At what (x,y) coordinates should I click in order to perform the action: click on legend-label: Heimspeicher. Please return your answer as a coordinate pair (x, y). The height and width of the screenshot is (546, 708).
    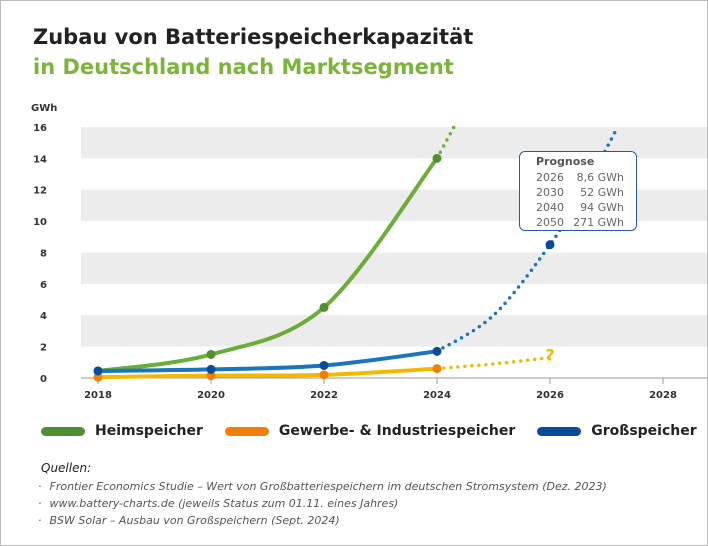
    Looking at the image, I should click on (149, 431).